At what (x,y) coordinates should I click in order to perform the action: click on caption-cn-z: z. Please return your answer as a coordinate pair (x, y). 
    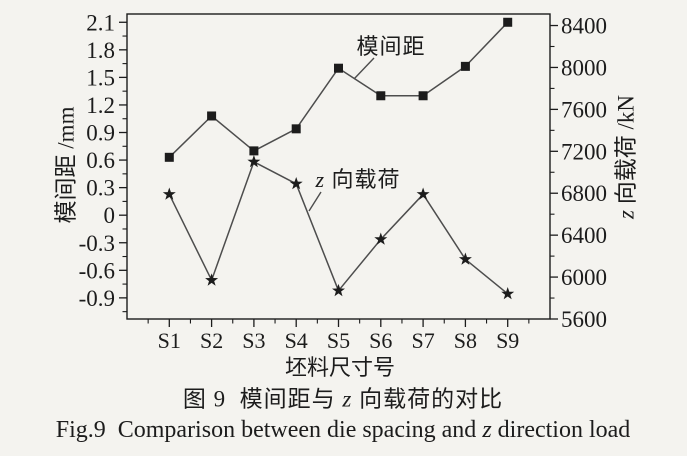
    Looking at the image, I should click on (347, 399).